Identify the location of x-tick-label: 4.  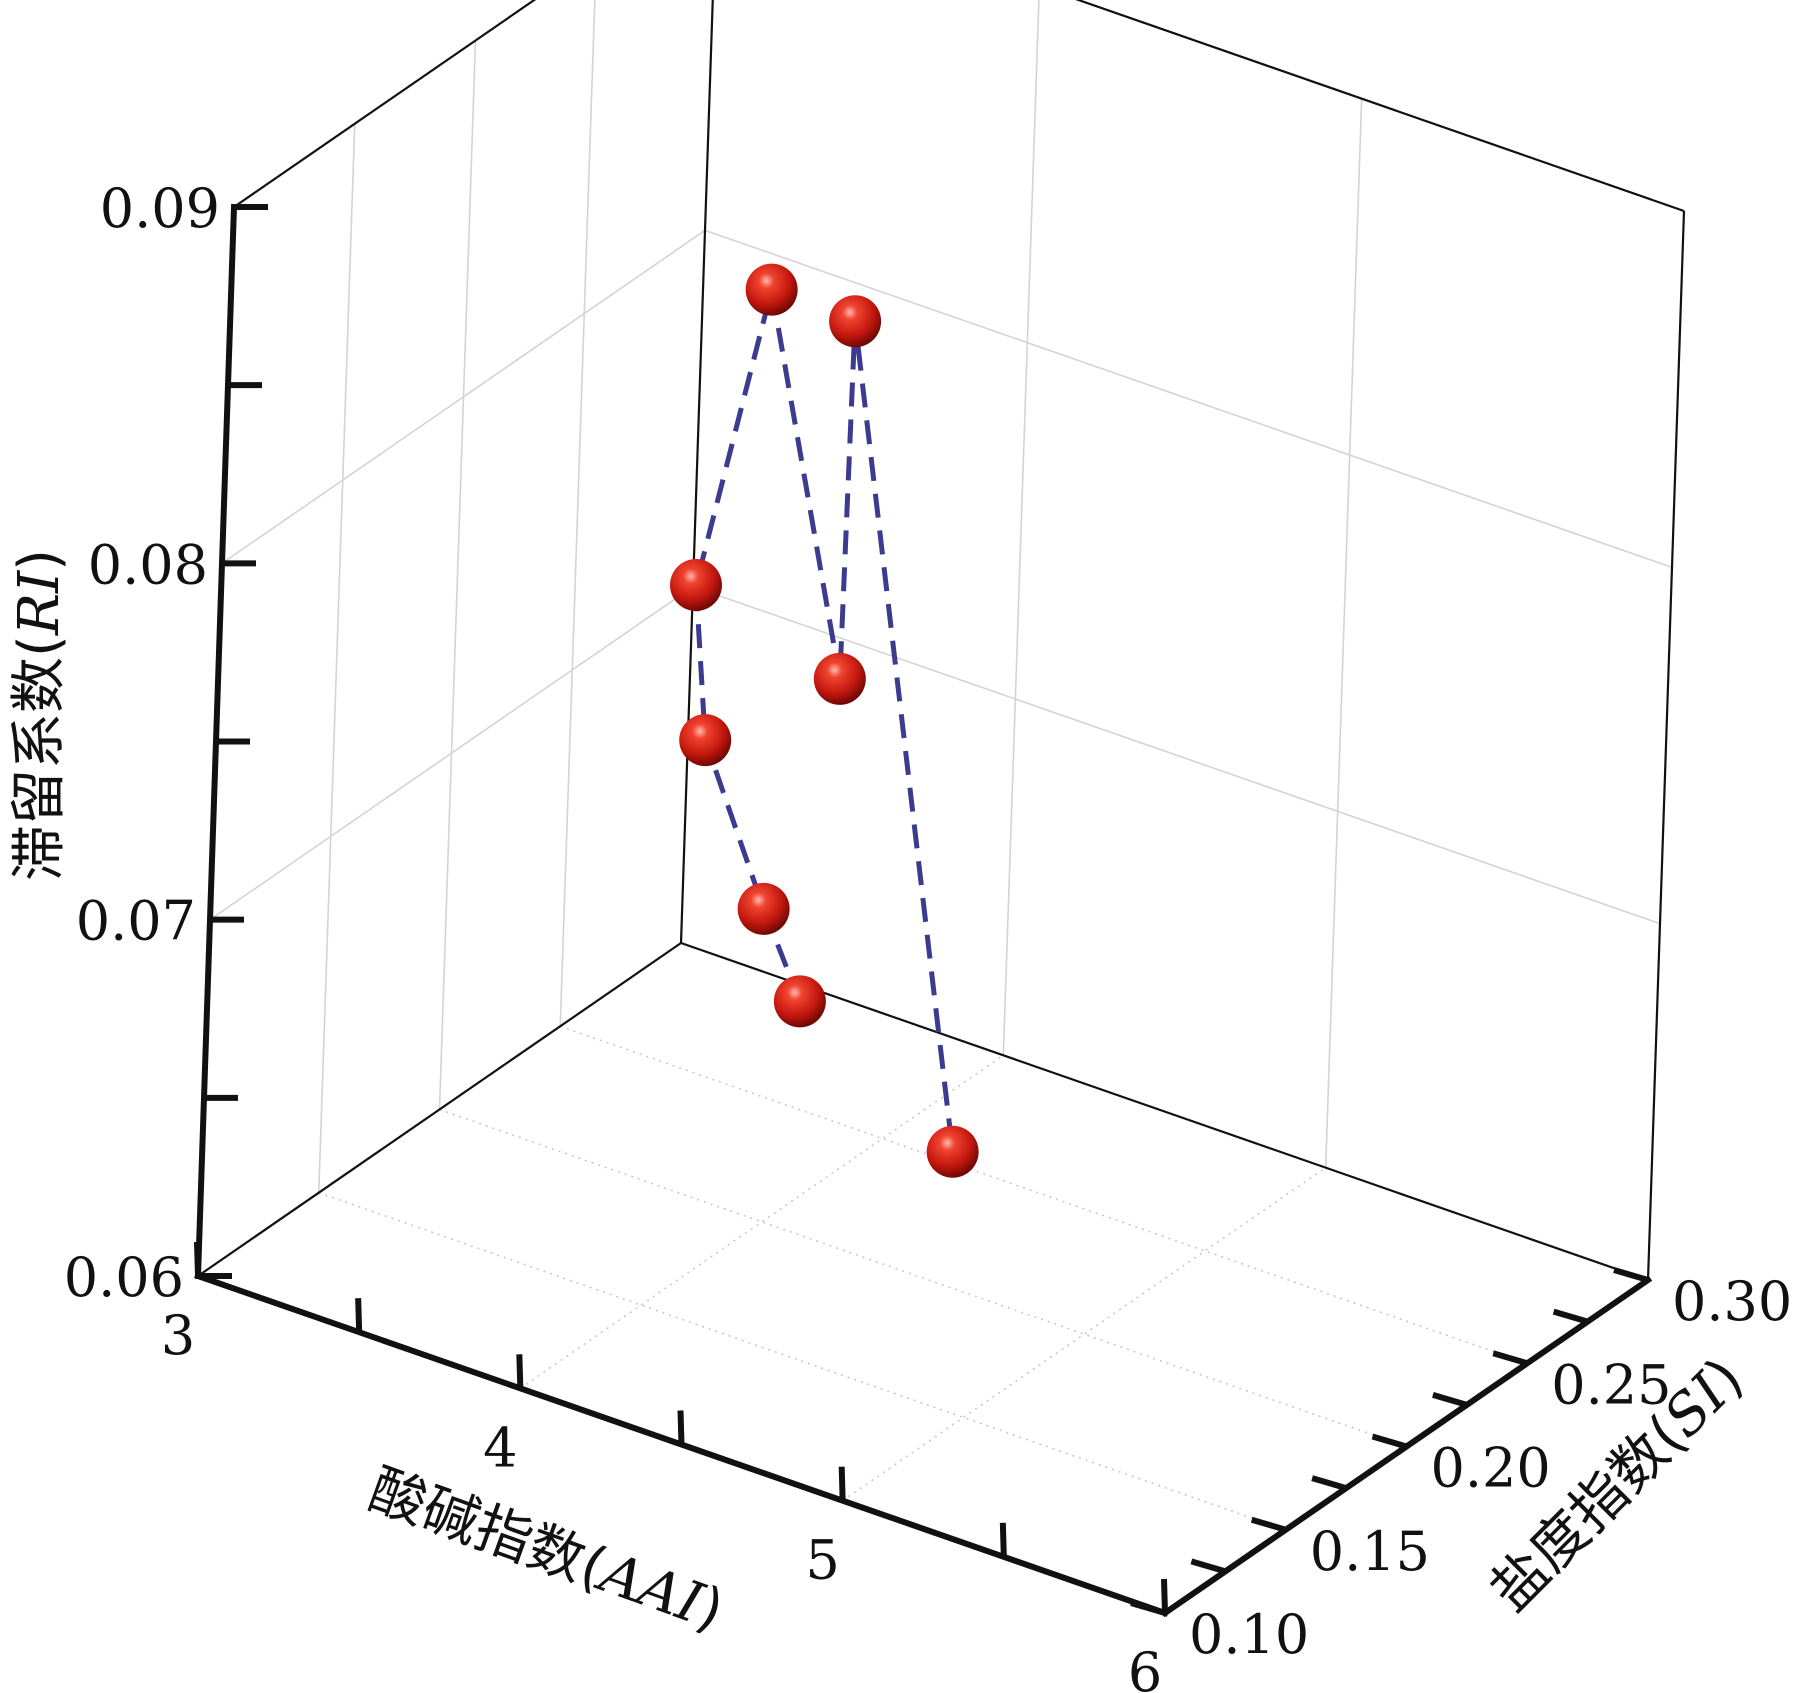
(500, 1447).